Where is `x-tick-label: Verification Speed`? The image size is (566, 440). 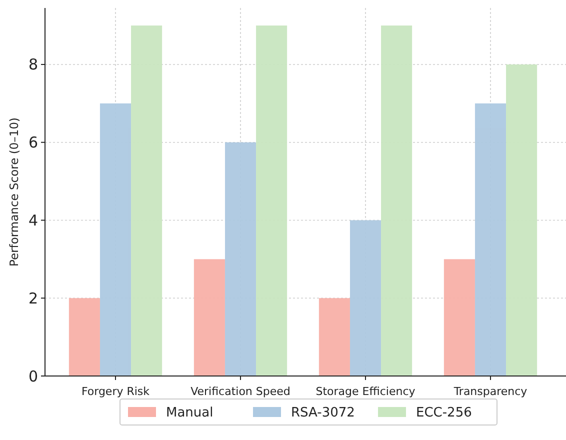
x-tick-label: Verification Speed is located at coordinates (240, 391).